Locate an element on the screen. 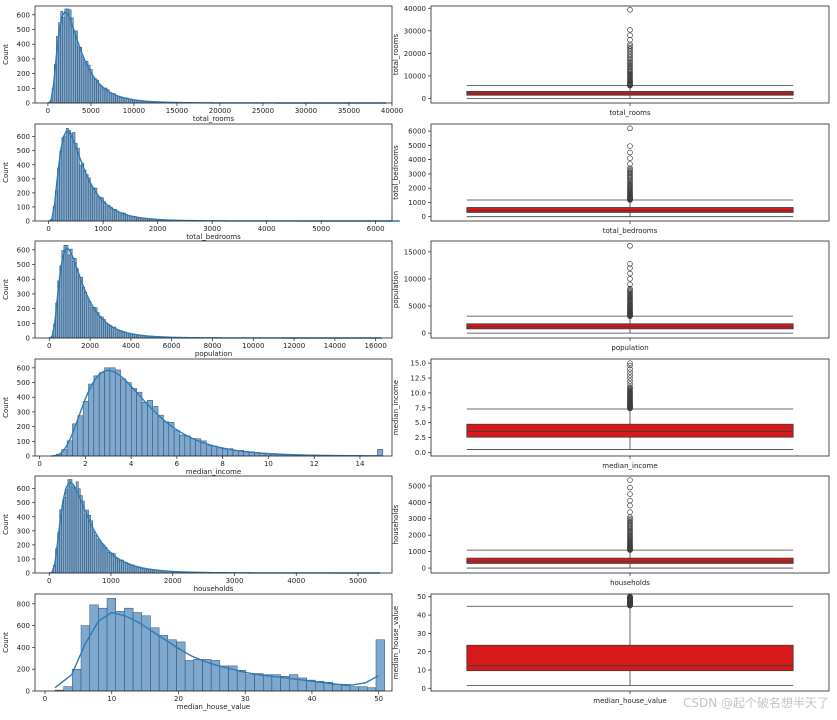 Image resolution: width=837 pixels, height=720 pixels. y-axis-label: total_rooms is located at coordinates (396, 55).